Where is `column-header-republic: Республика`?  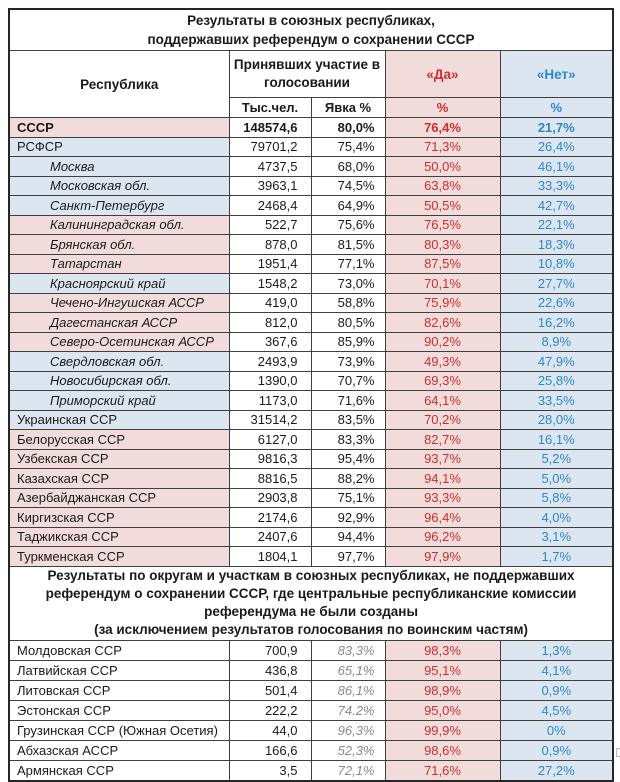
column-header-republic: Республика is located at coordinates (119, 84).